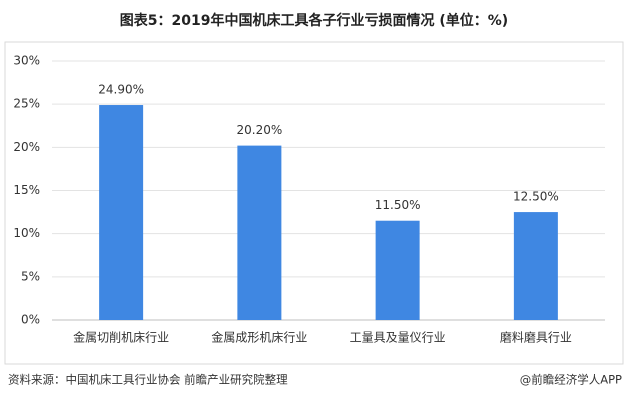 The width and height of the screenshot is (628, 400). Describe the element at coordinates (121, 337) in the screenshot. I see `x-tick-label: 金属切削机床行业` at that location.